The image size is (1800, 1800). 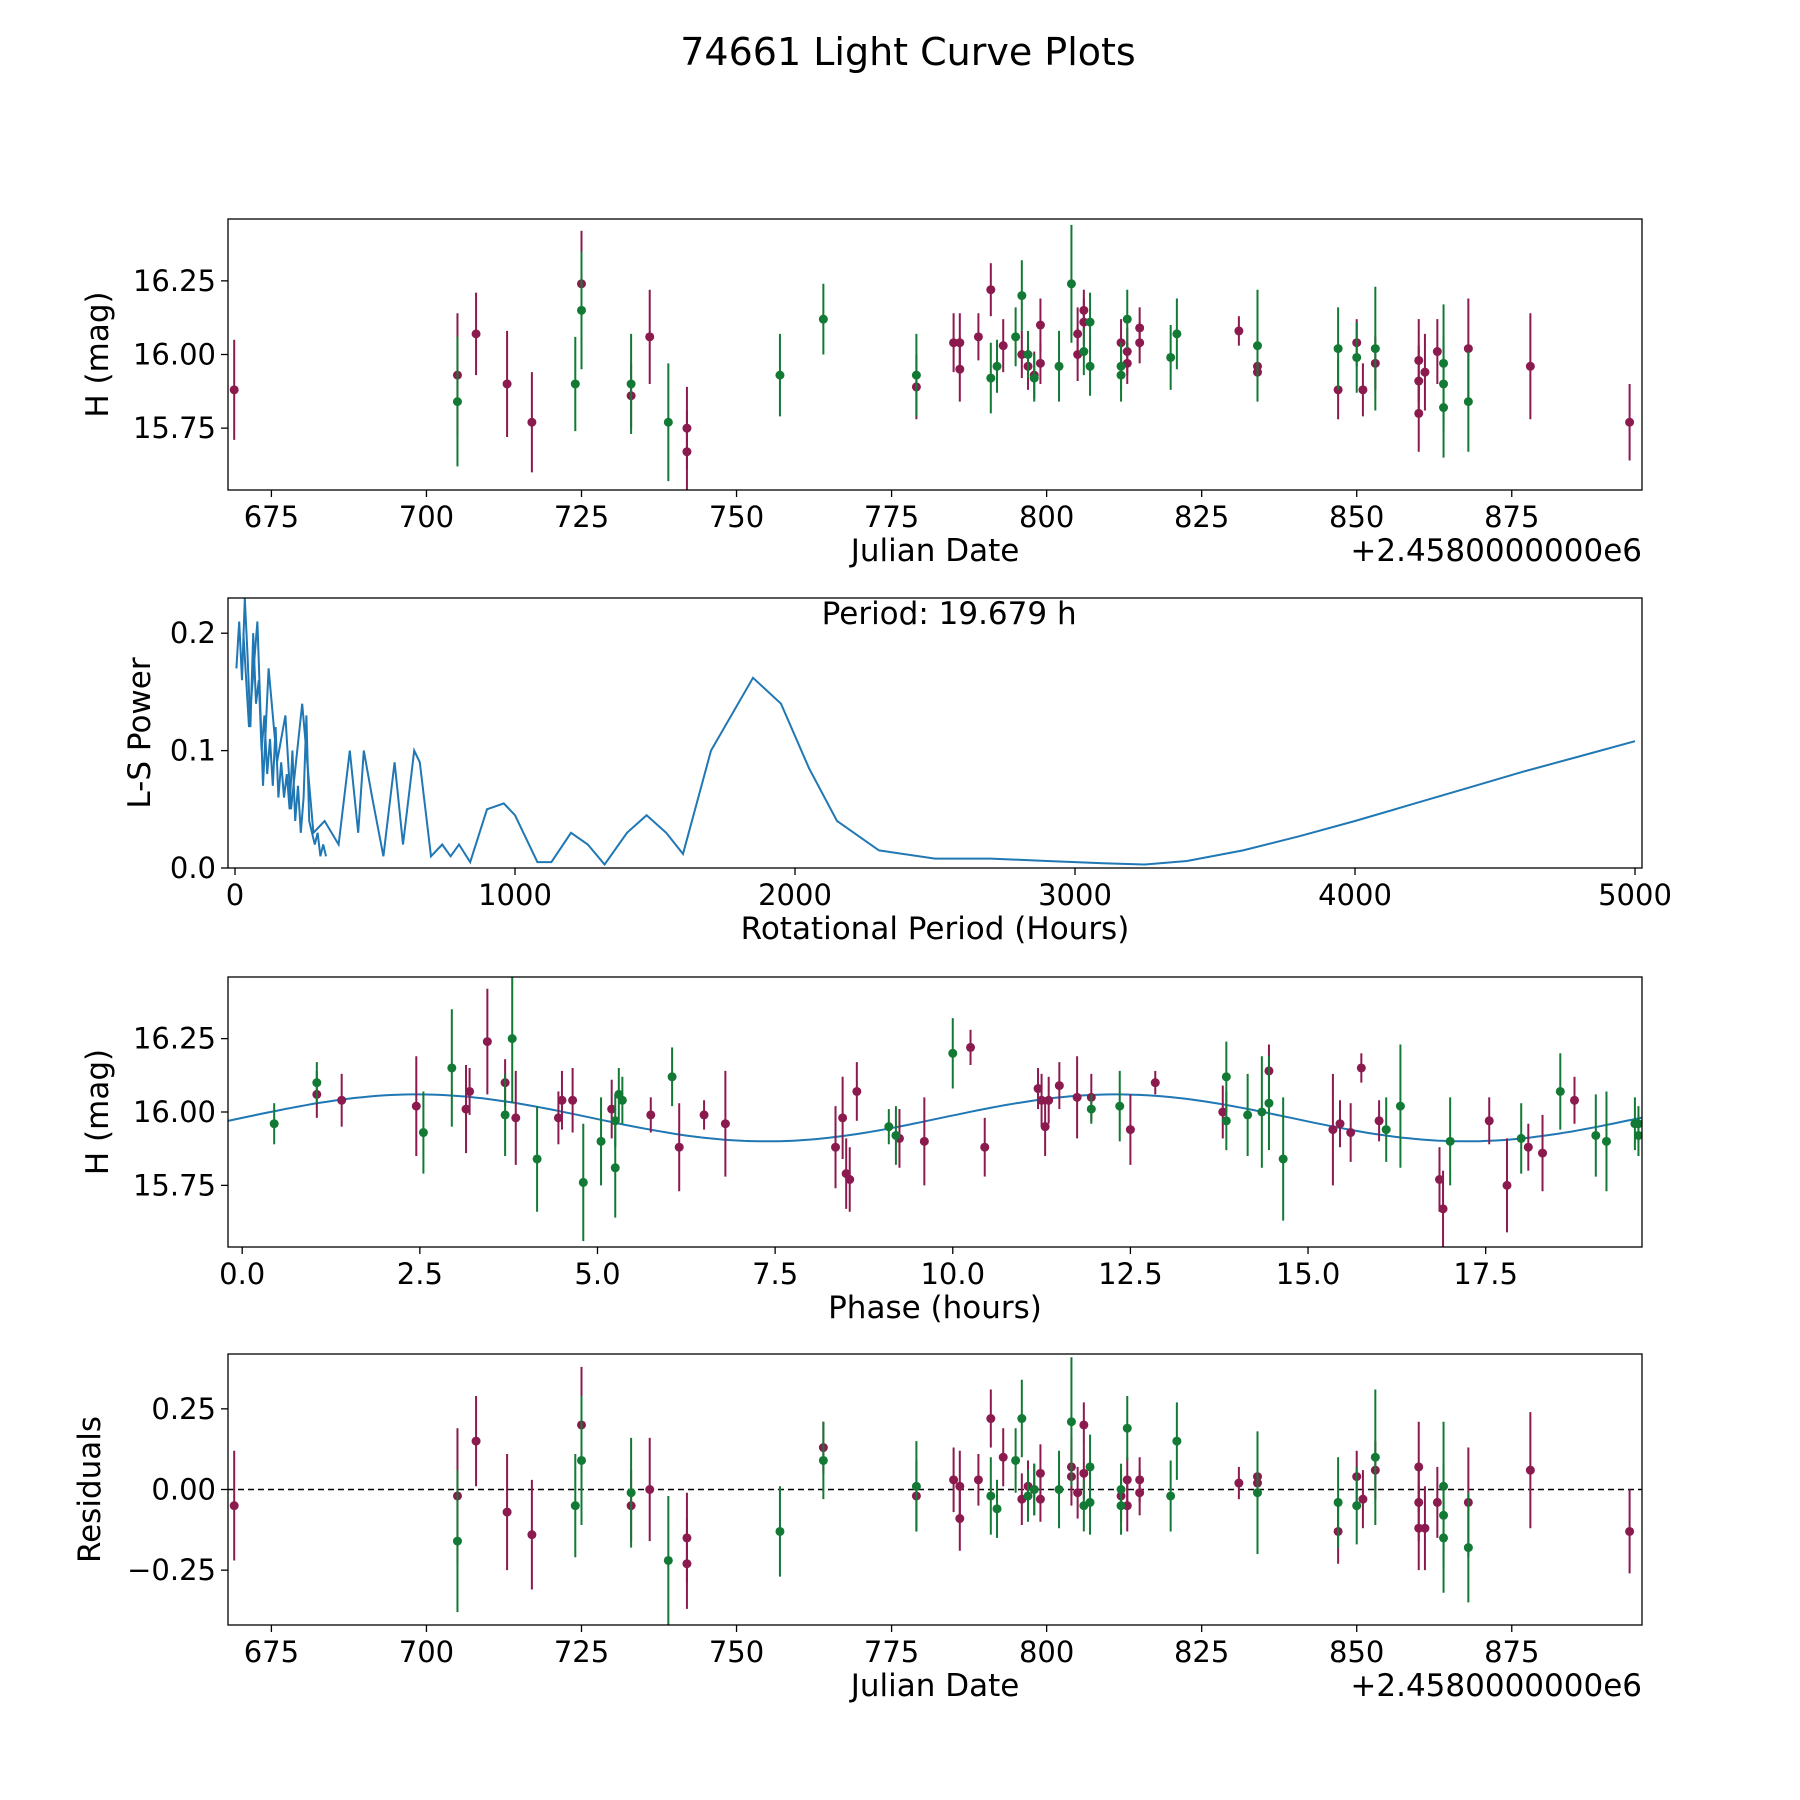 I want to click on x-tick-label: 800, so click(x=1046, y=517).